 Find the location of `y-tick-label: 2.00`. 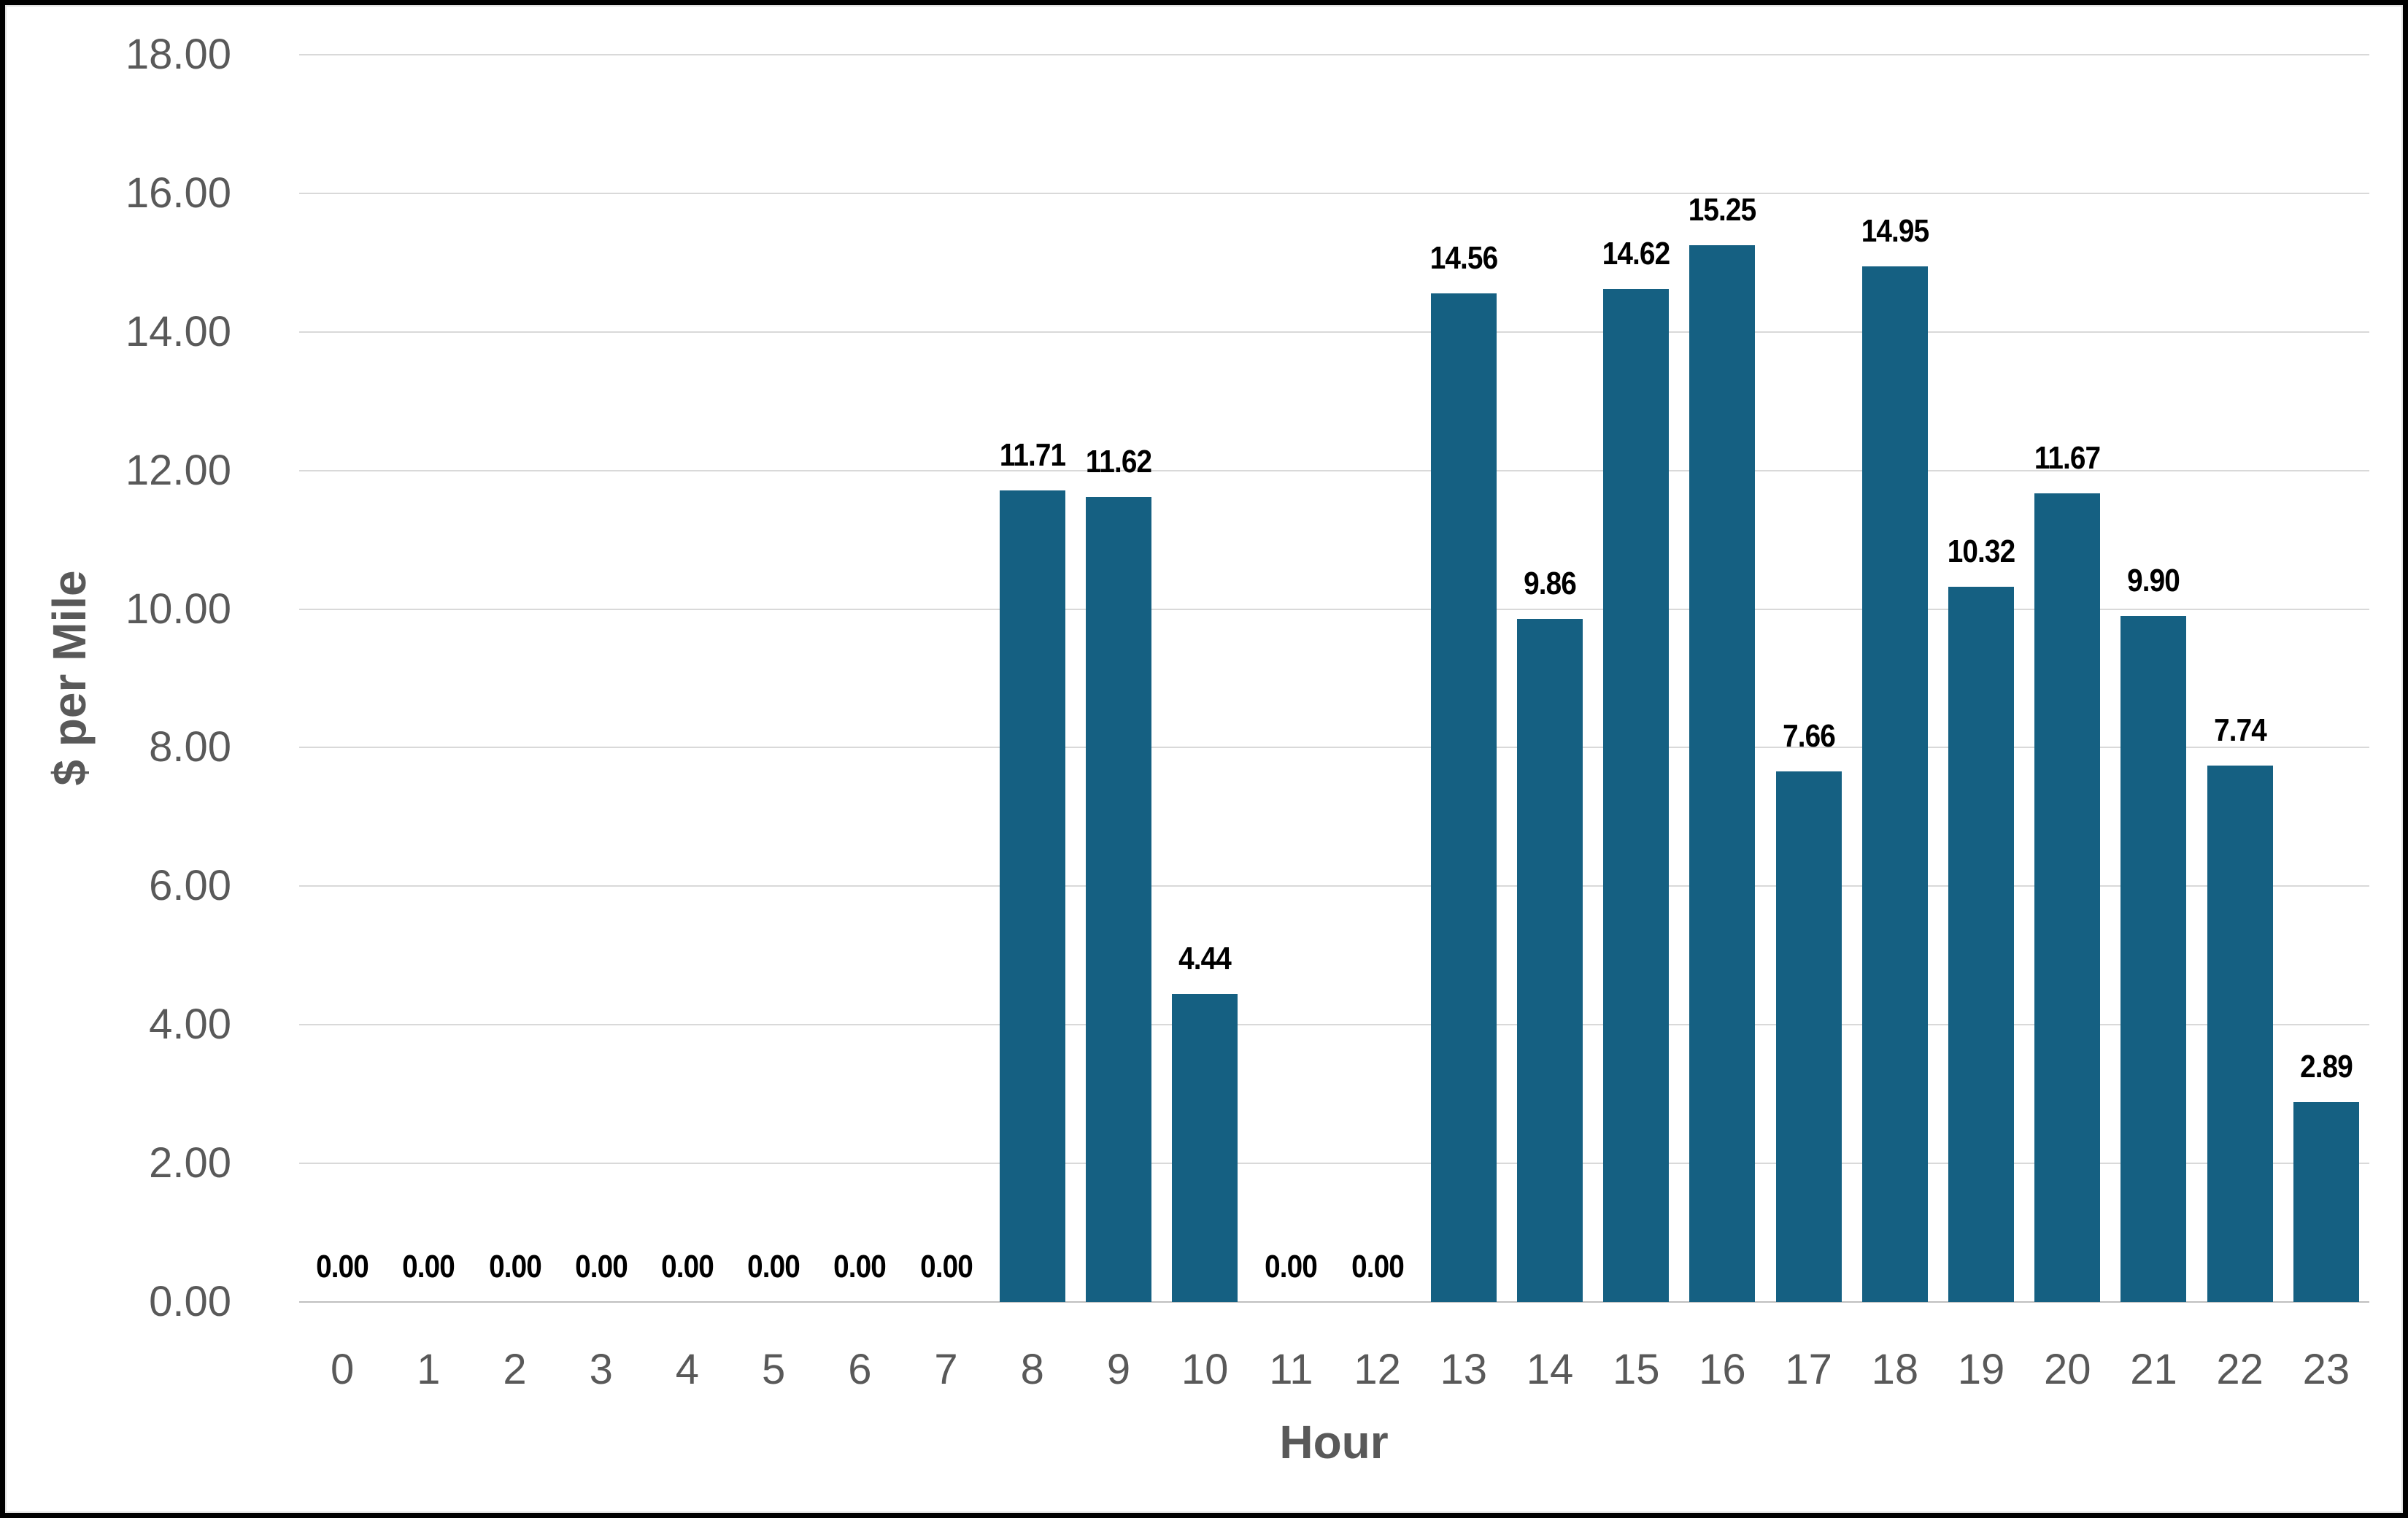

y-tick-label: 2.00 is located at coordinates (190, 1163).